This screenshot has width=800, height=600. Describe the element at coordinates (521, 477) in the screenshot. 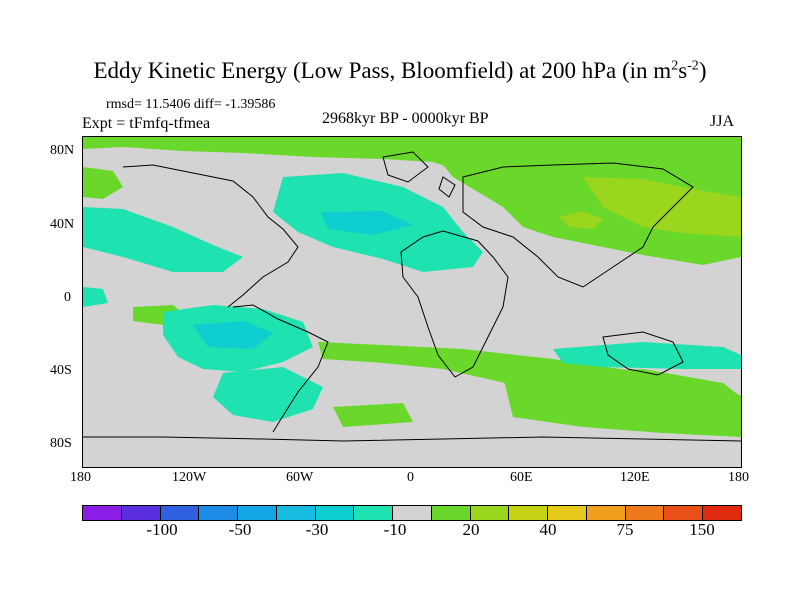

I see `x-tick-label: 60E` at that location.